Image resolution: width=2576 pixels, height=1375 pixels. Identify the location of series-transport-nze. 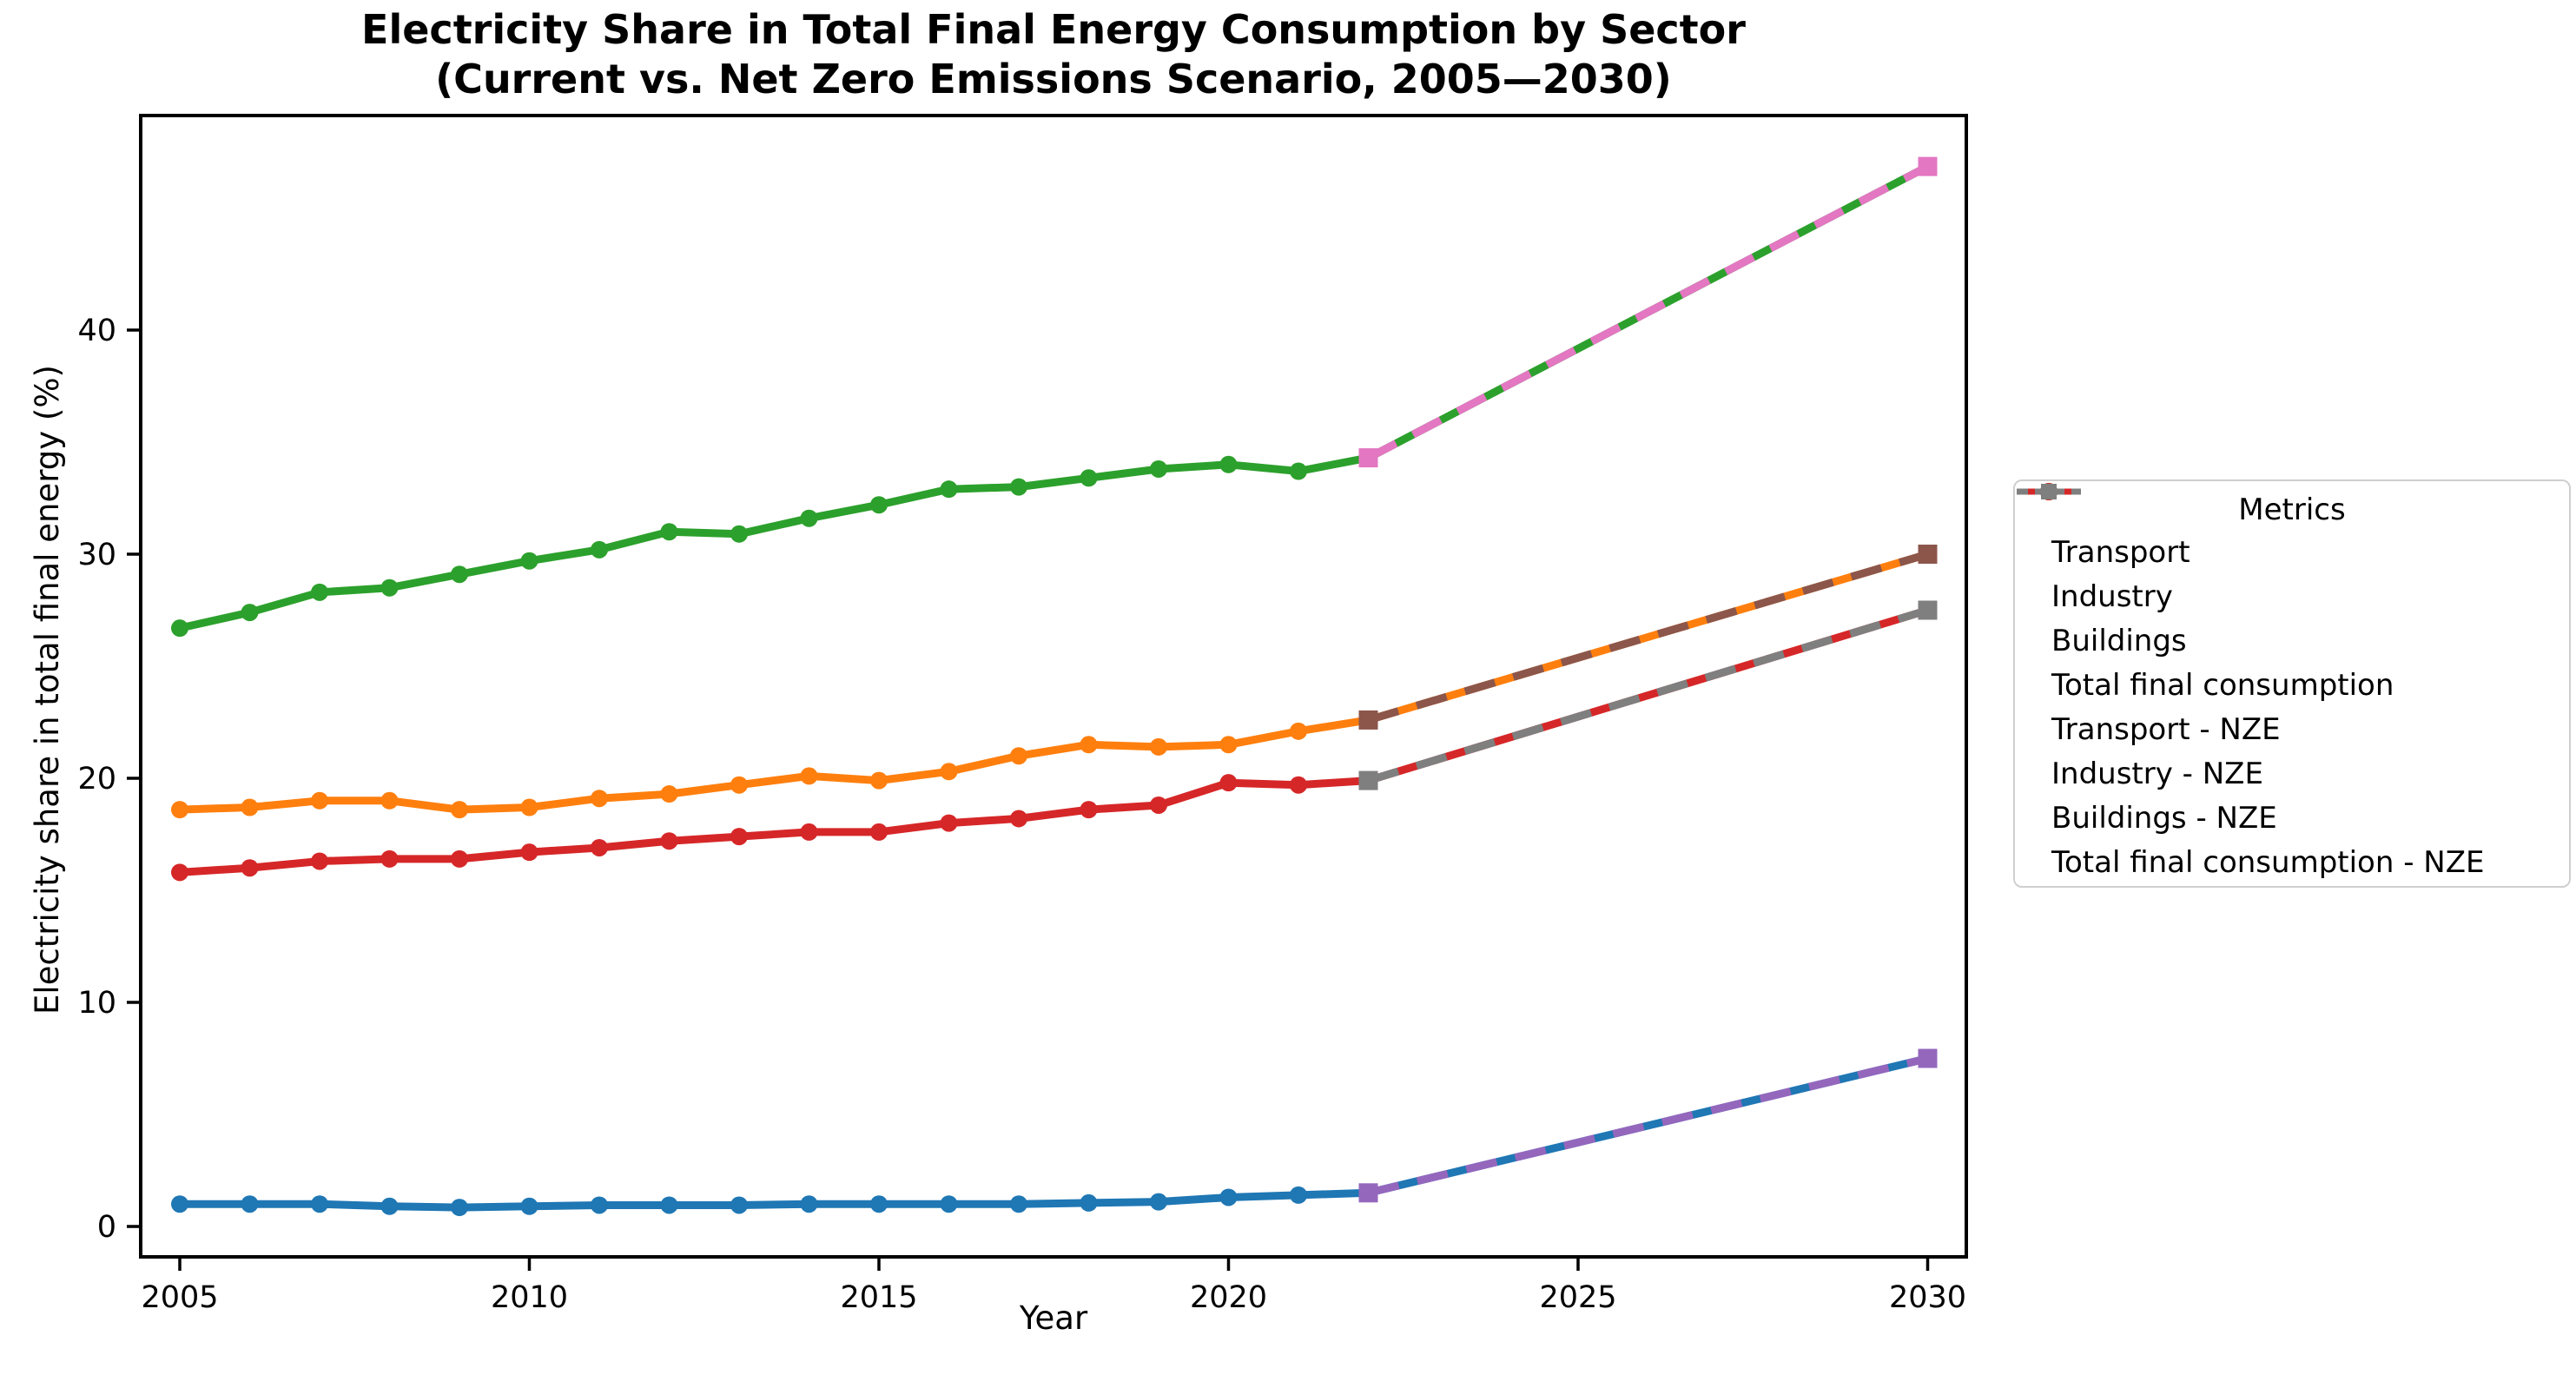
(1648, 1125).